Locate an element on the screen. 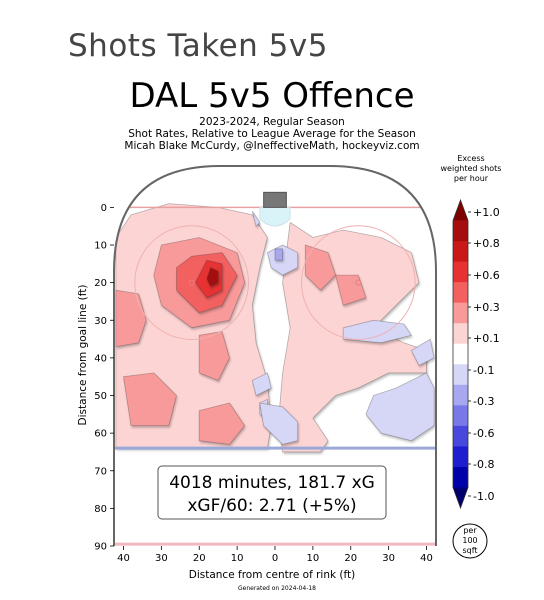 This screenshot has height=600, width=544. colorbar-tick-label-5: -0.1 is located at coordinates (483, 370).